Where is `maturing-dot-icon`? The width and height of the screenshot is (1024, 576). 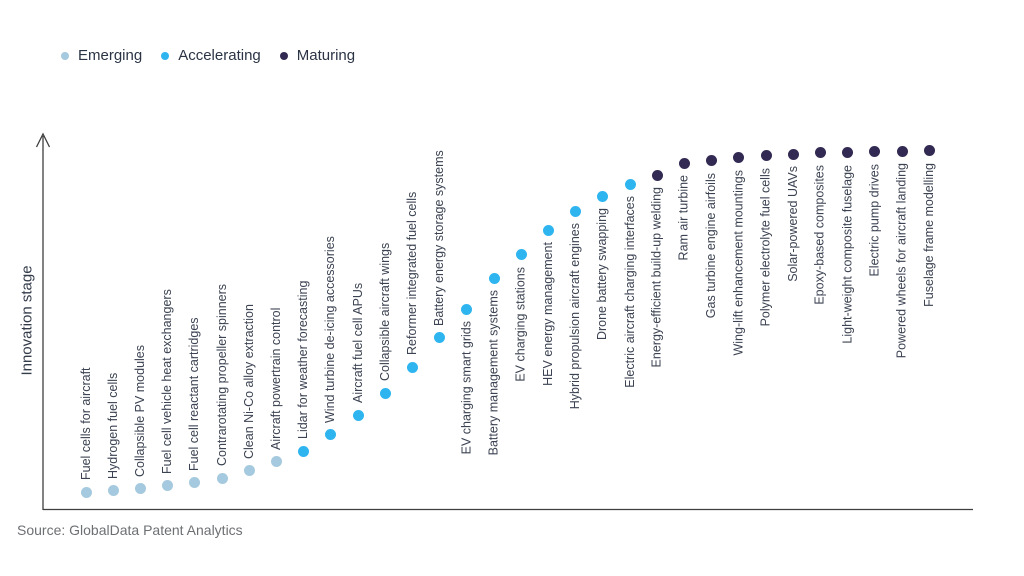 maturing-dot-icon is located at coordinates (283, 56).